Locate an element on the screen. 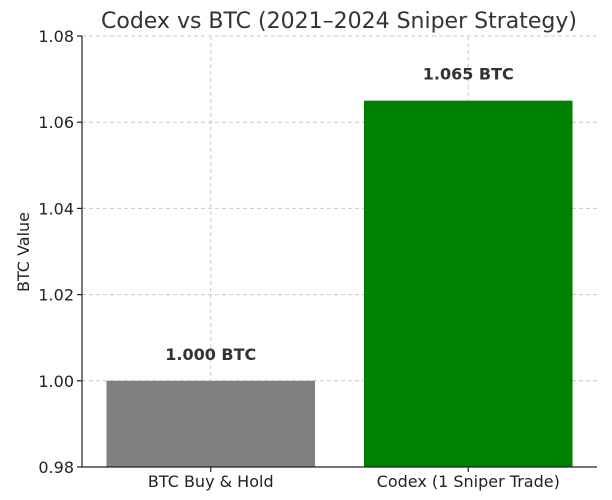 The image size is (612, 500). y-tick-label: 1.08 is located at coordinates (56, 36).